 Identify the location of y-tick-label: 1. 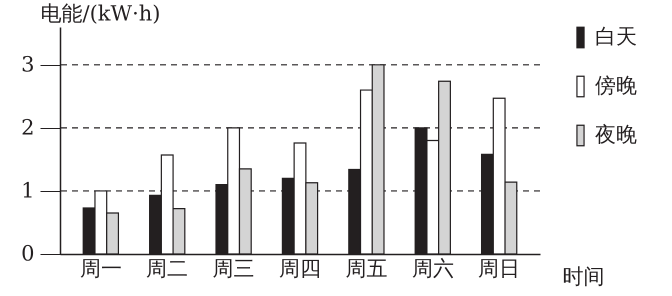
(27, 190).